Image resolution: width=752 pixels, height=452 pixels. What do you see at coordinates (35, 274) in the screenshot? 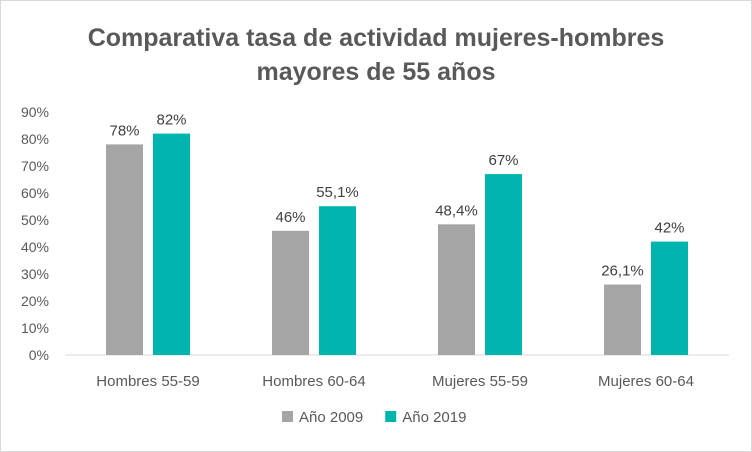
I see `y-tick-label: 30%` at bounding box center [35, 274].